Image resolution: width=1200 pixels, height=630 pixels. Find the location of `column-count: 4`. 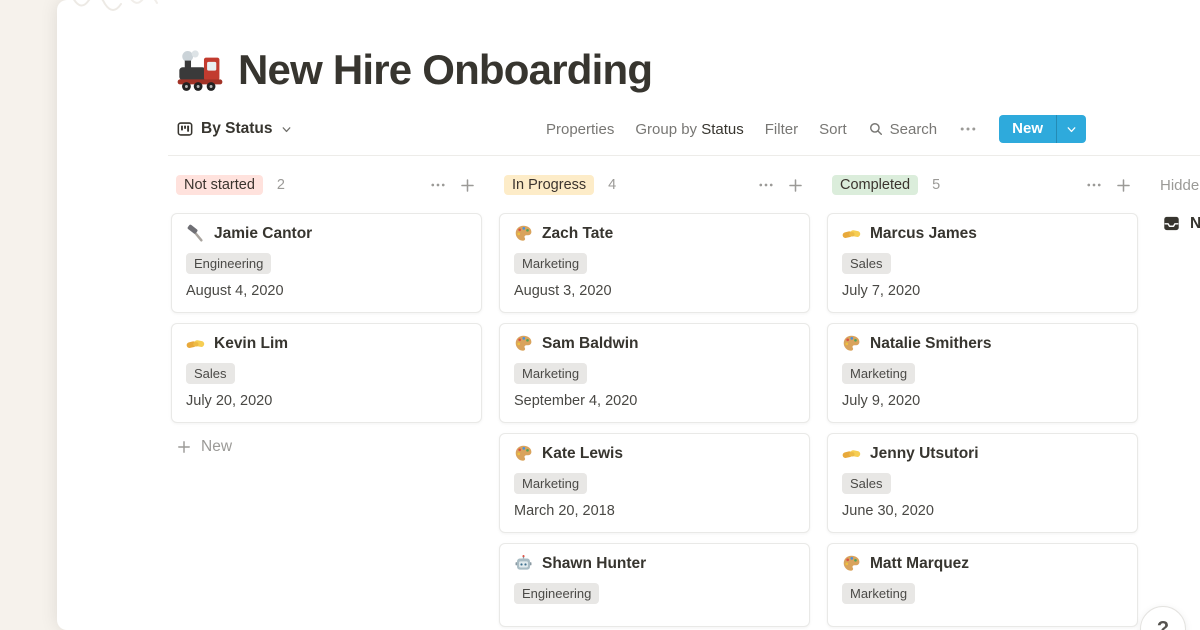

column-count: 4 is located at coordinates (612, 185).